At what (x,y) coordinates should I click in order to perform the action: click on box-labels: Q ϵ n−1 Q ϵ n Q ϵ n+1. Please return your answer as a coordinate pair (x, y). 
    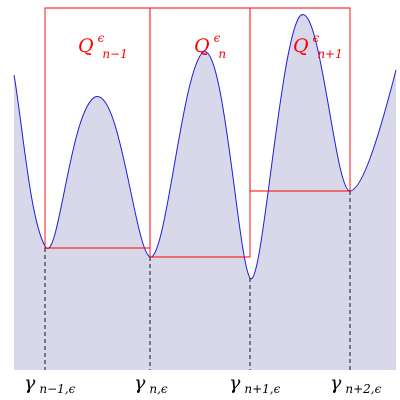
    Looking at the image, I should click on (210, 45).